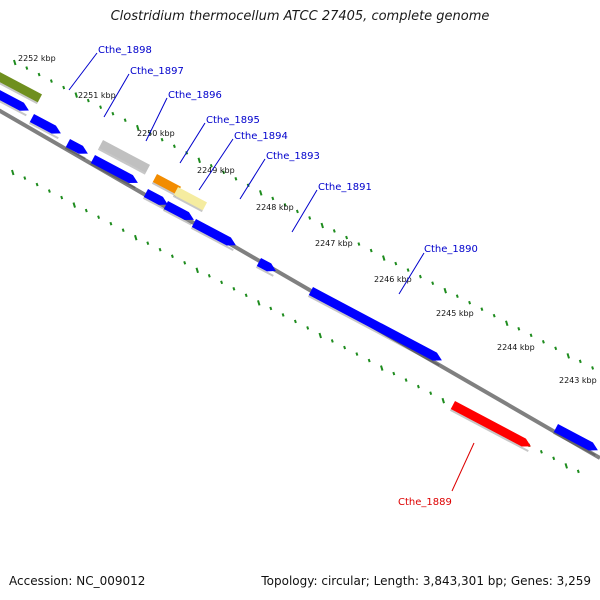 The width and height of the screenshot is (600, 600). Describe the element at coordinates (261, 136) in the screenshot. I see `gene-label: Cthe_1894` at that location.